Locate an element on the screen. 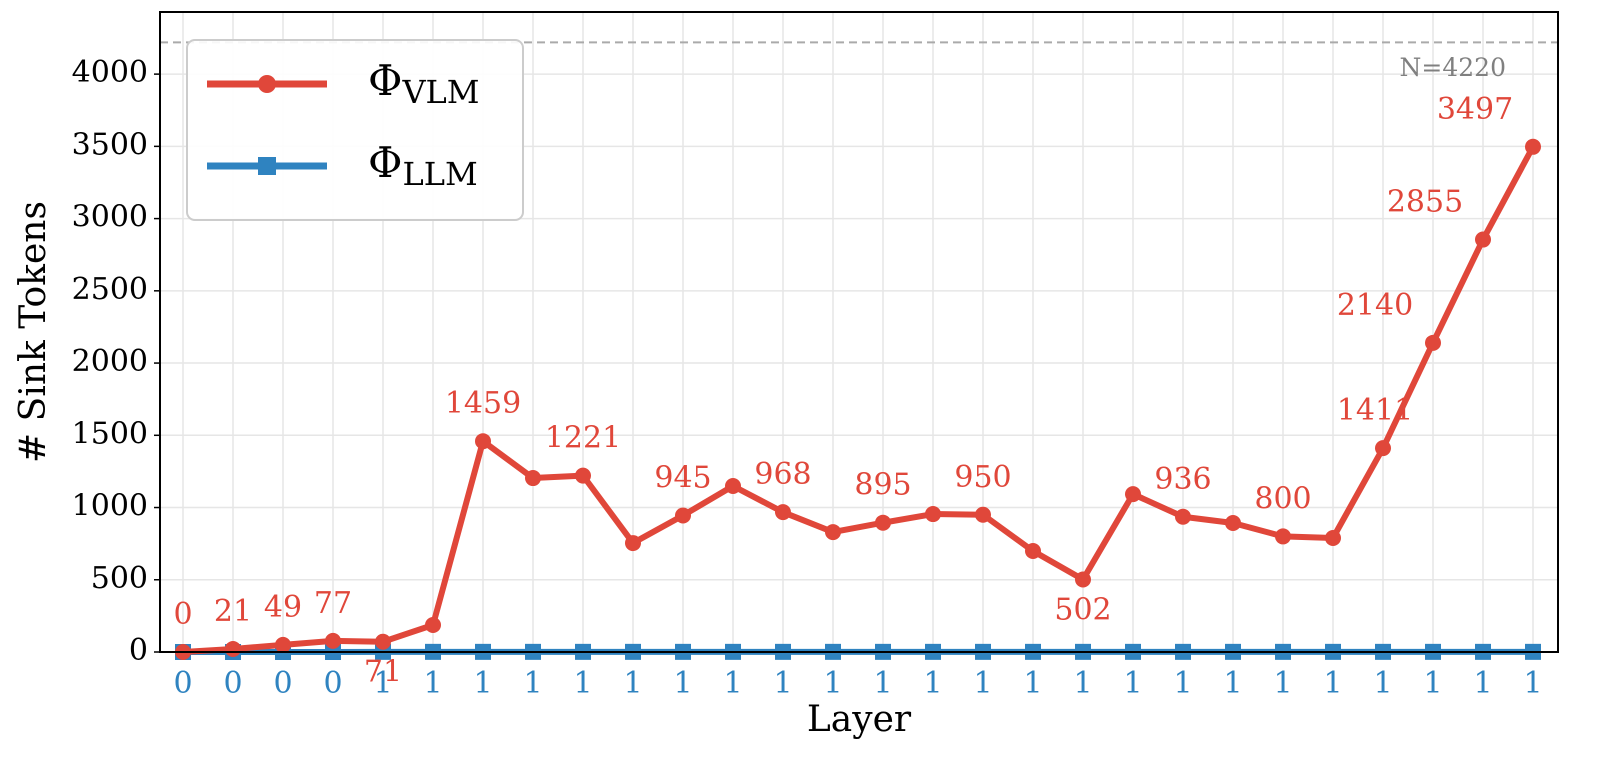 This screenshot has height=770, width=1600. y-tick-label: 3000 is located at coordinates (110, 217).